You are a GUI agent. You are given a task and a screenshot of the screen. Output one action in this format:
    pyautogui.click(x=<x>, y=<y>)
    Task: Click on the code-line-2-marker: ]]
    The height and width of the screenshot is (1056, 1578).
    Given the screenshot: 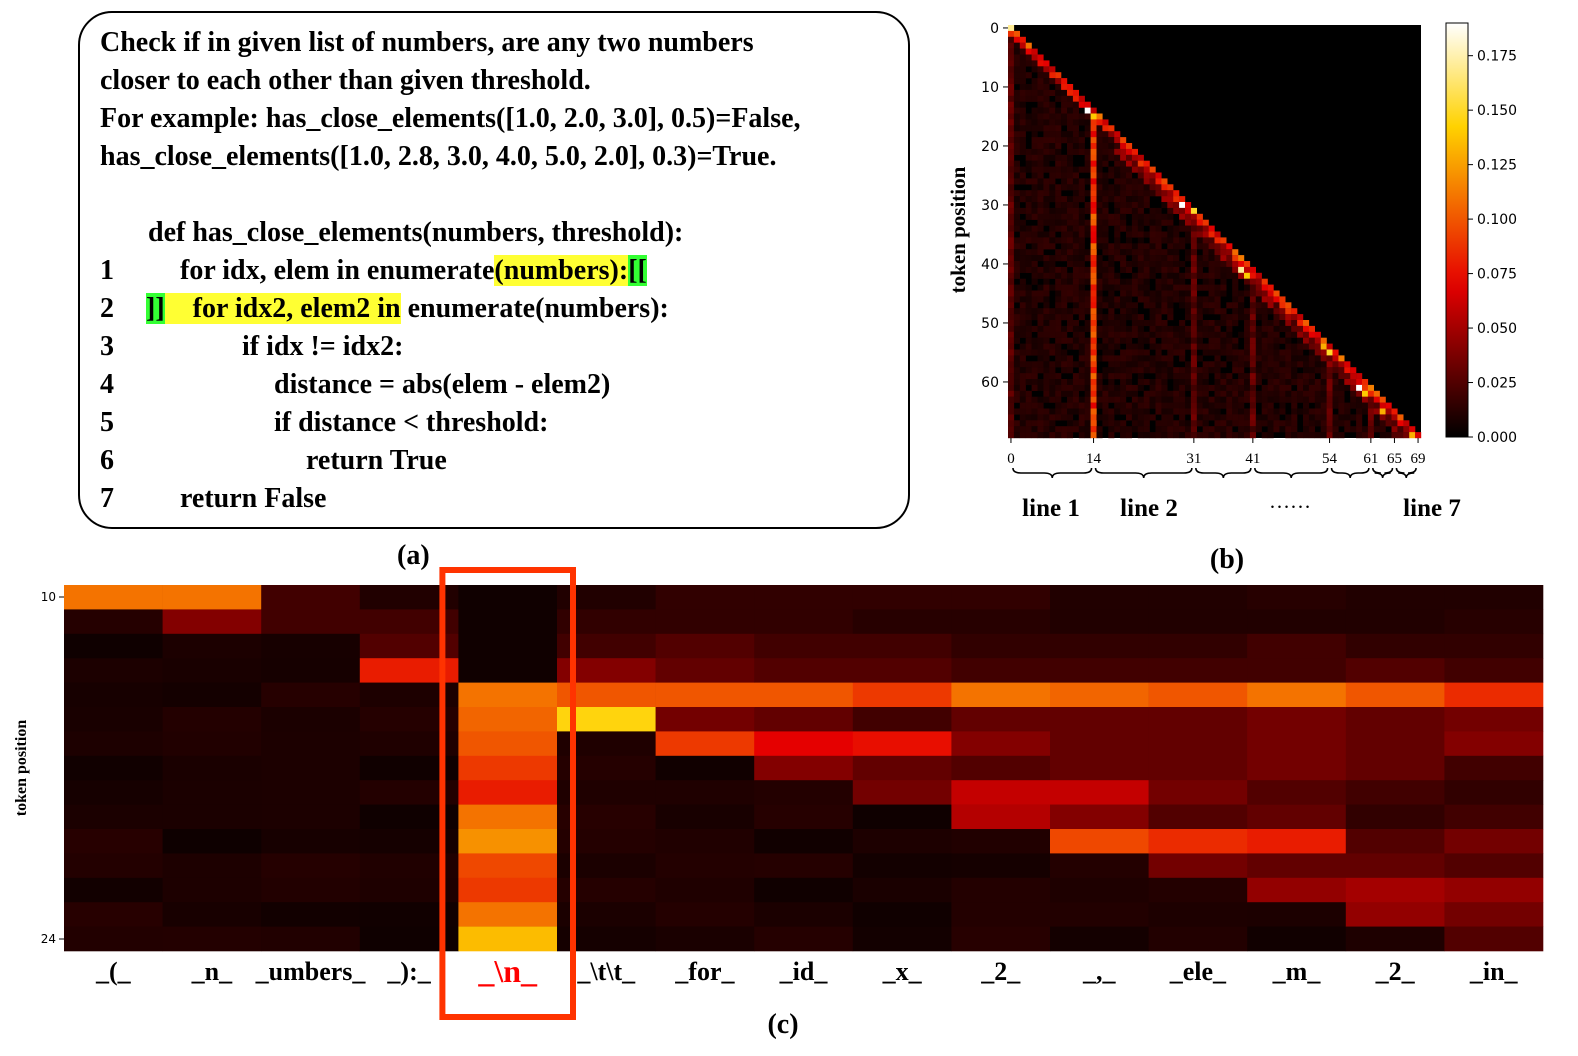 What is the action you would take?
    pyautogui.click(x=155, y=308)
    